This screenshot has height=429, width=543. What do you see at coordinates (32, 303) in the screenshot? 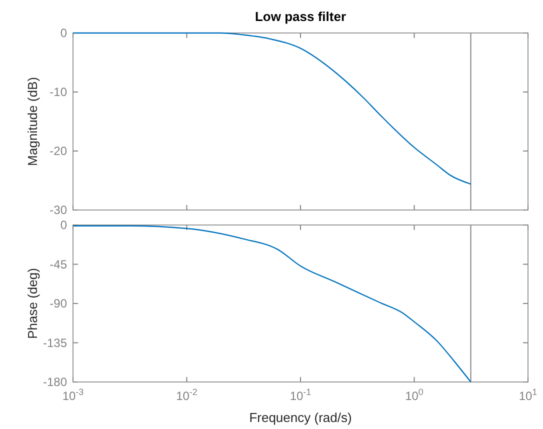
I see `y-axis-title: Phase (deg)` at bounding box center [32, 303].